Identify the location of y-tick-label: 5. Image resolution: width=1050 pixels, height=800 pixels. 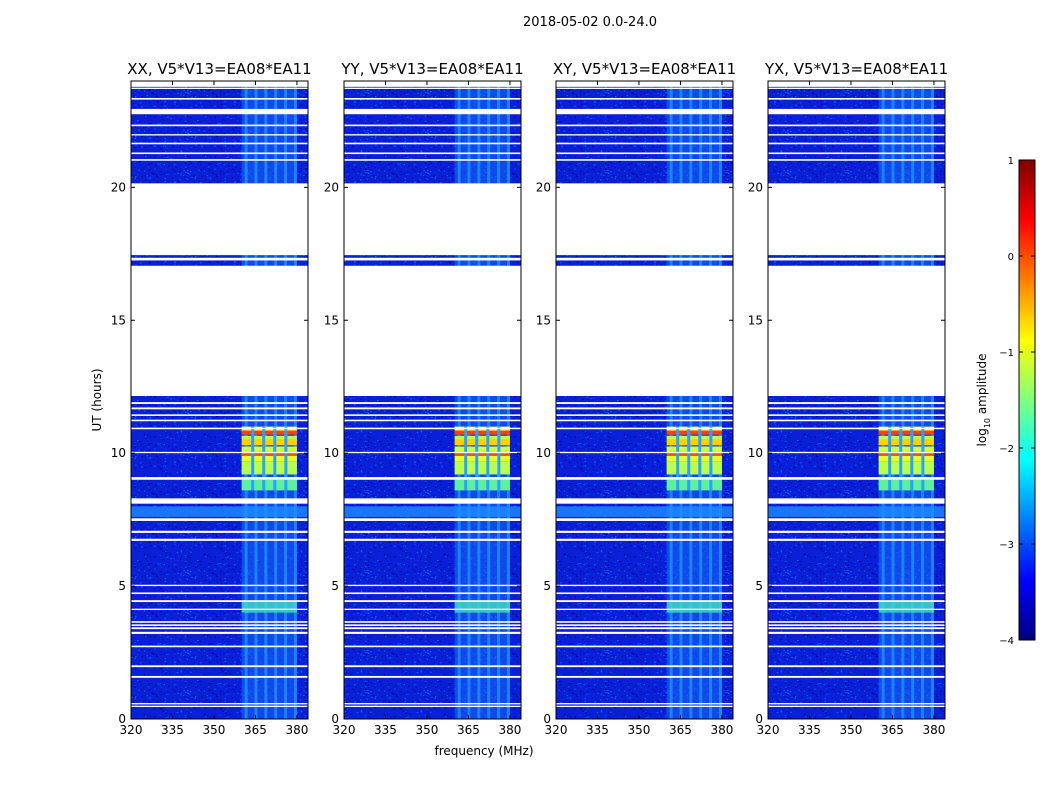
(547, 586).